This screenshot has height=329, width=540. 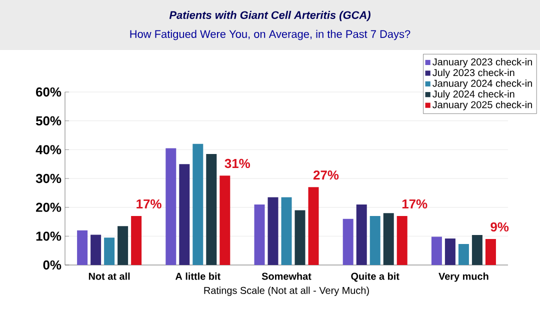 What do you see at coordinates (473, 95) in the screenshot?
I see `legend-label: July 2024 check-in` at bounding box center [473, 95].